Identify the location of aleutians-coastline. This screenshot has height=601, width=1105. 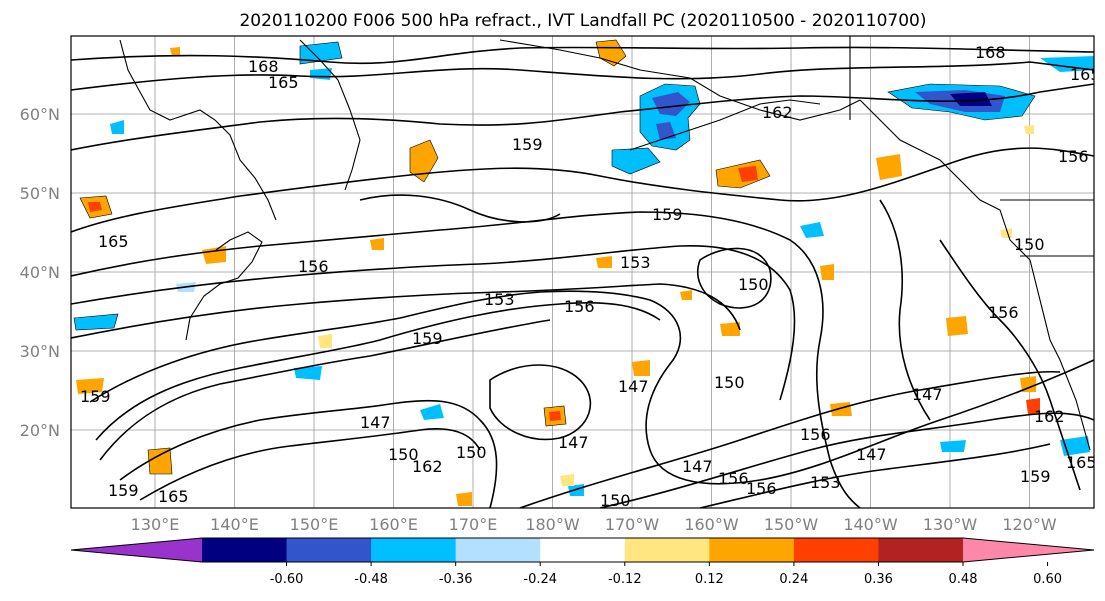
(725, 125).